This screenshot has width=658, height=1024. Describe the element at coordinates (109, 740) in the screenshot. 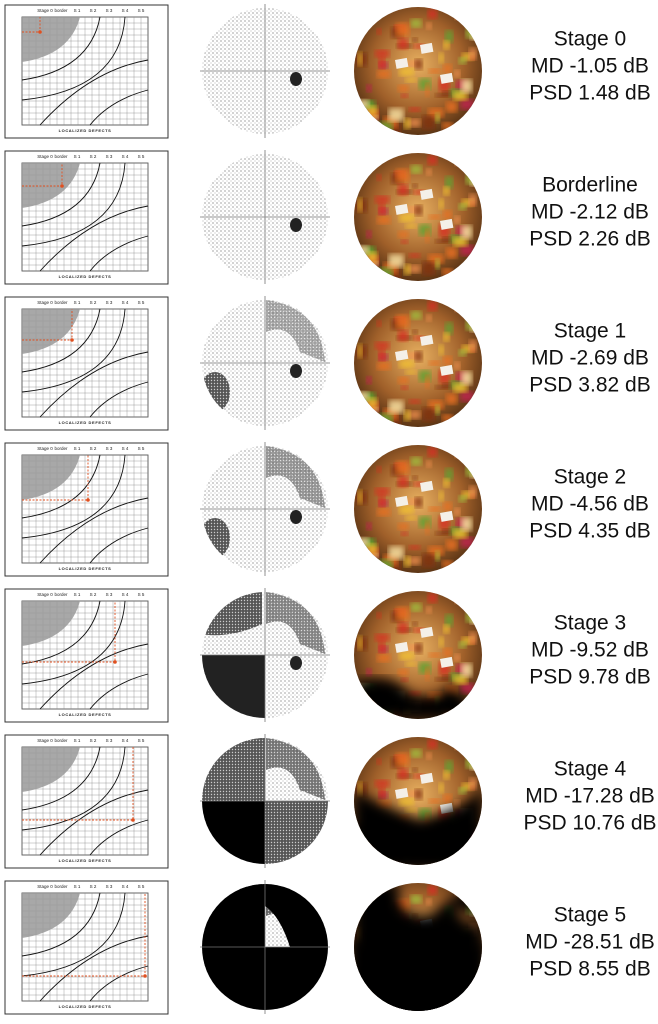

I see `gss-header-label: S 3` at that location.